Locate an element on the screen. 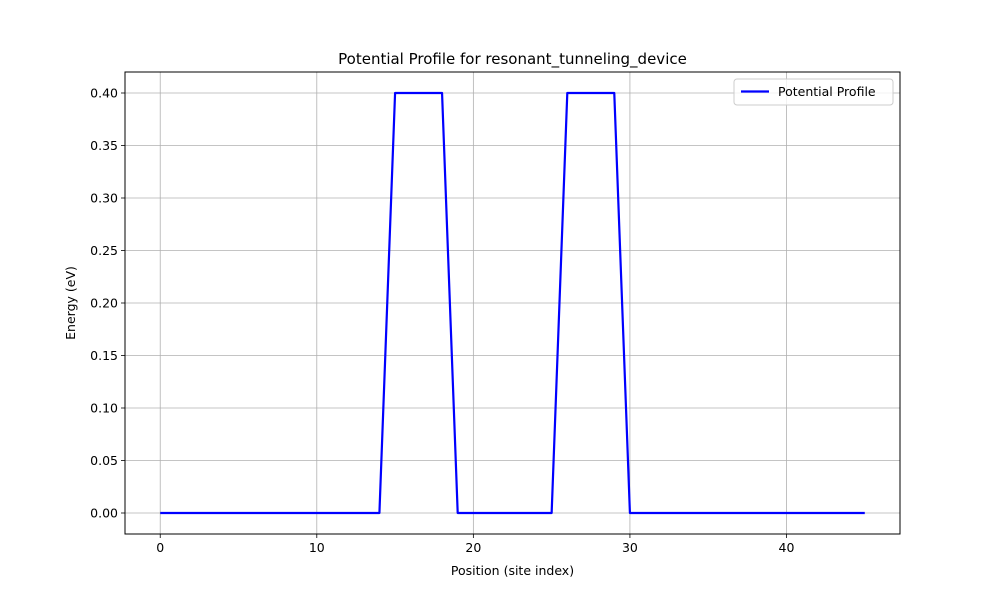 The height and width of the screenshot is (604, 1000). y-axis-label: Energy (eV) is located at coordinates (70, 303).